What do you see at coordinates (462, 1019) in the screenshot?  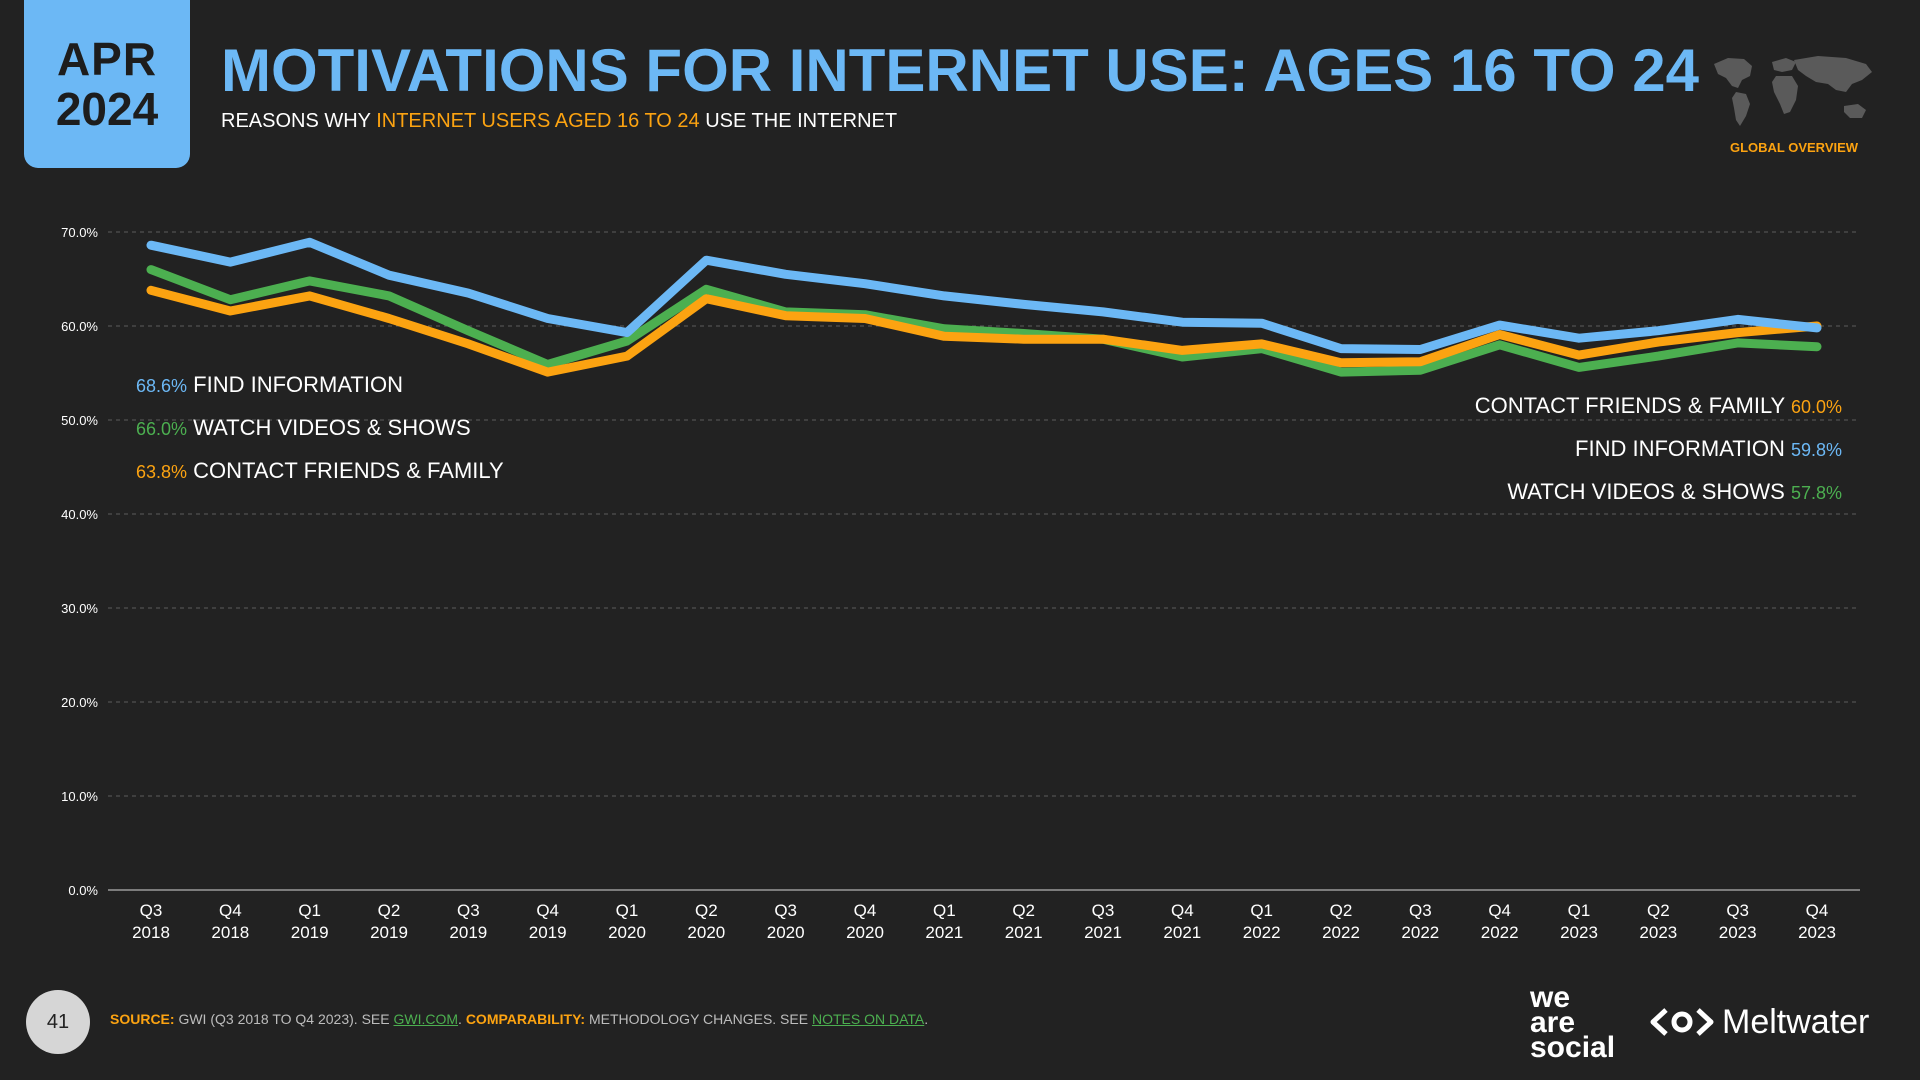 I see `source-sep: .` at bounding box center [462, 1019].